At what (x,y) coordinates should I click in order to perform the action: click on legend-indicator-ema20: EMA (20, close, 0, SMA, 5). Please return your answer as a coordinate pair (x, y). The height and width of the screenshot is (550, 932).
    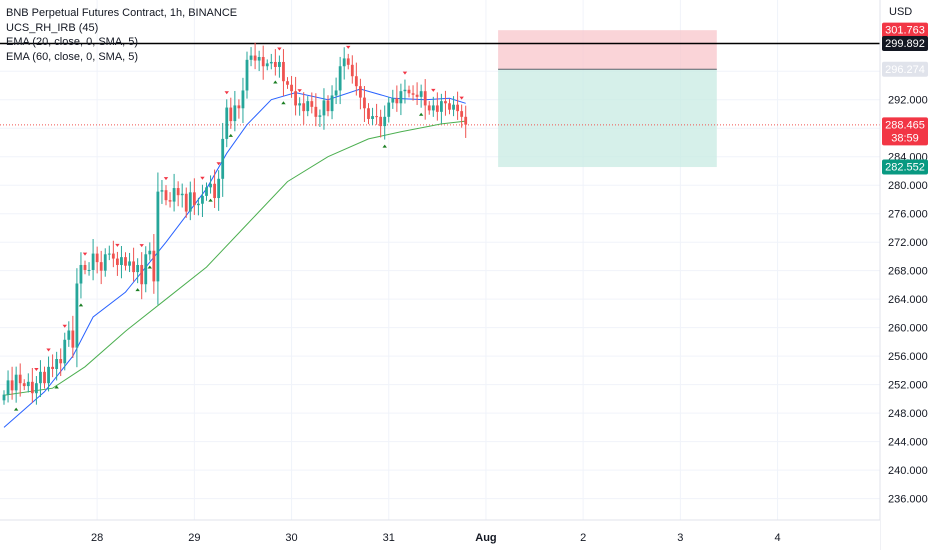
    Looking at the image, I should click on (72, 42).